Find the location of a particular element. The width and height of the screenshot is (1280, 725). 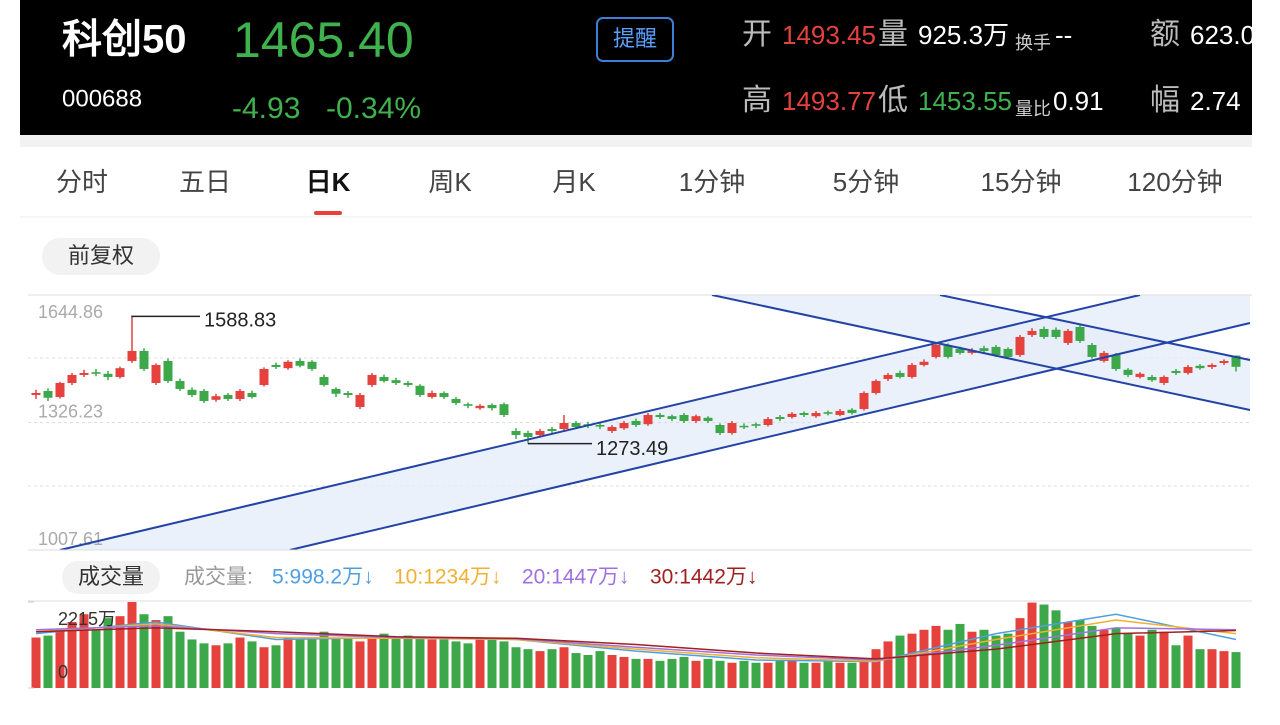

tab: 1分钟 is located at coordinates (712, 182).